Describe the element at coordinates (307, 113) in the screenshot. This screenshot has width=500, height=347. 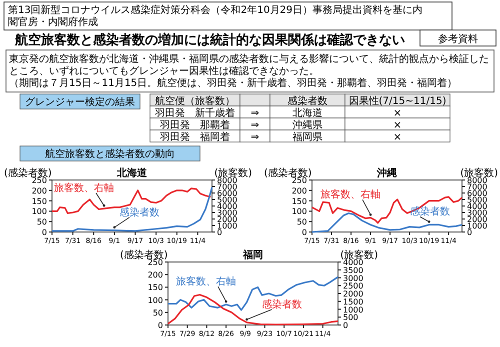
I see `text: 北海道` at that location.